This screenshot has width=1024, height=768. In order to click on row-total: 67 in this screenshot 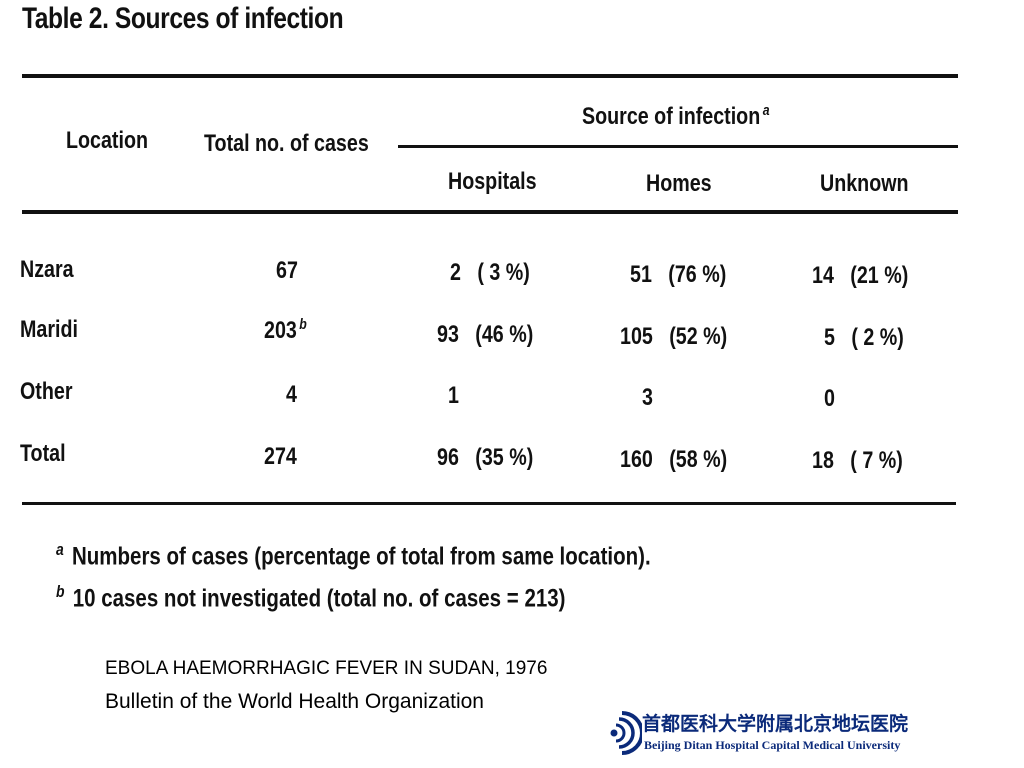, I will do `click(287, 270)`.